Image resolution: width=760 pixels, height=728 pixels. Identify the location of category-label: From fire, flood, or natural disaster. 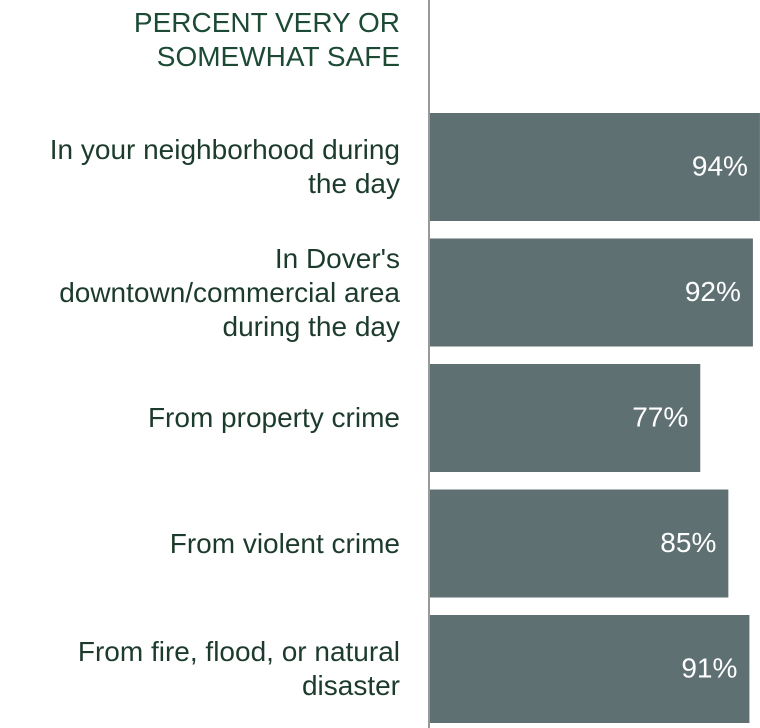
(205, 669).